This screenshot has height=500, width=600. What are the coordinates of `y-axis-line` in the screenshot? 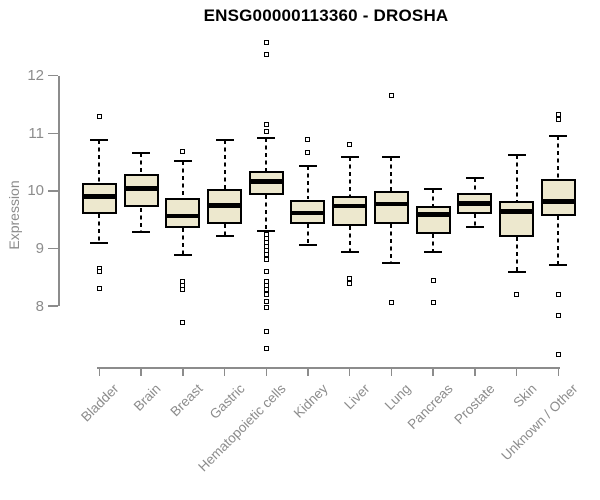 It's located at (59, 190).